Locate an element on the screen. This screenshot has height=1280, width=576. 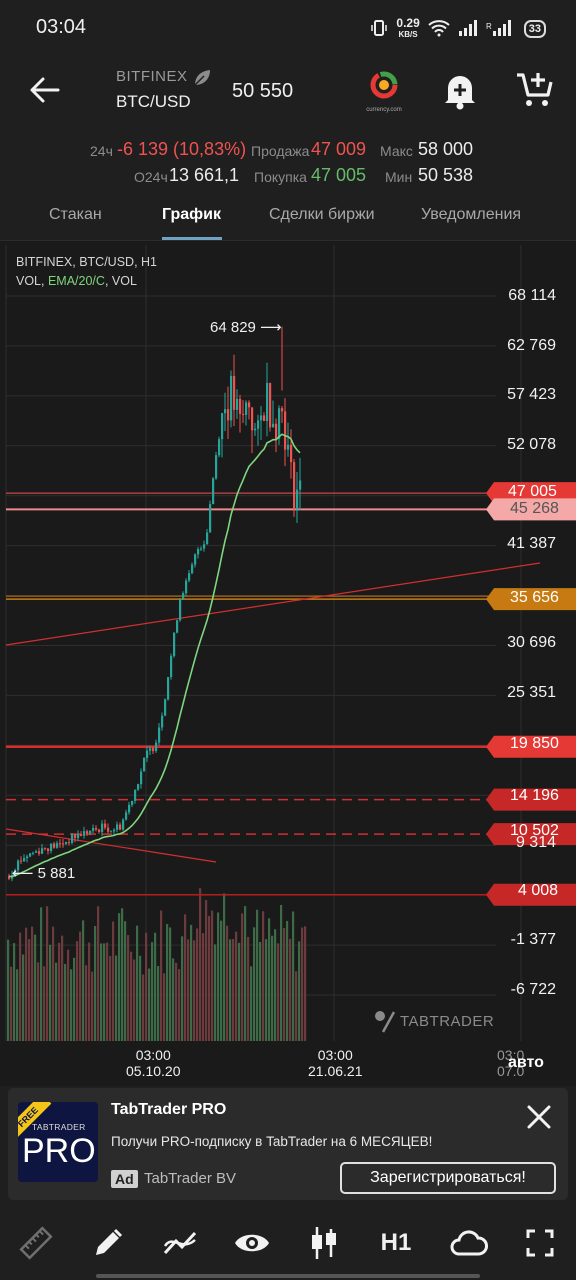
buy-label: Покупка is located at coordinates (280, 177).